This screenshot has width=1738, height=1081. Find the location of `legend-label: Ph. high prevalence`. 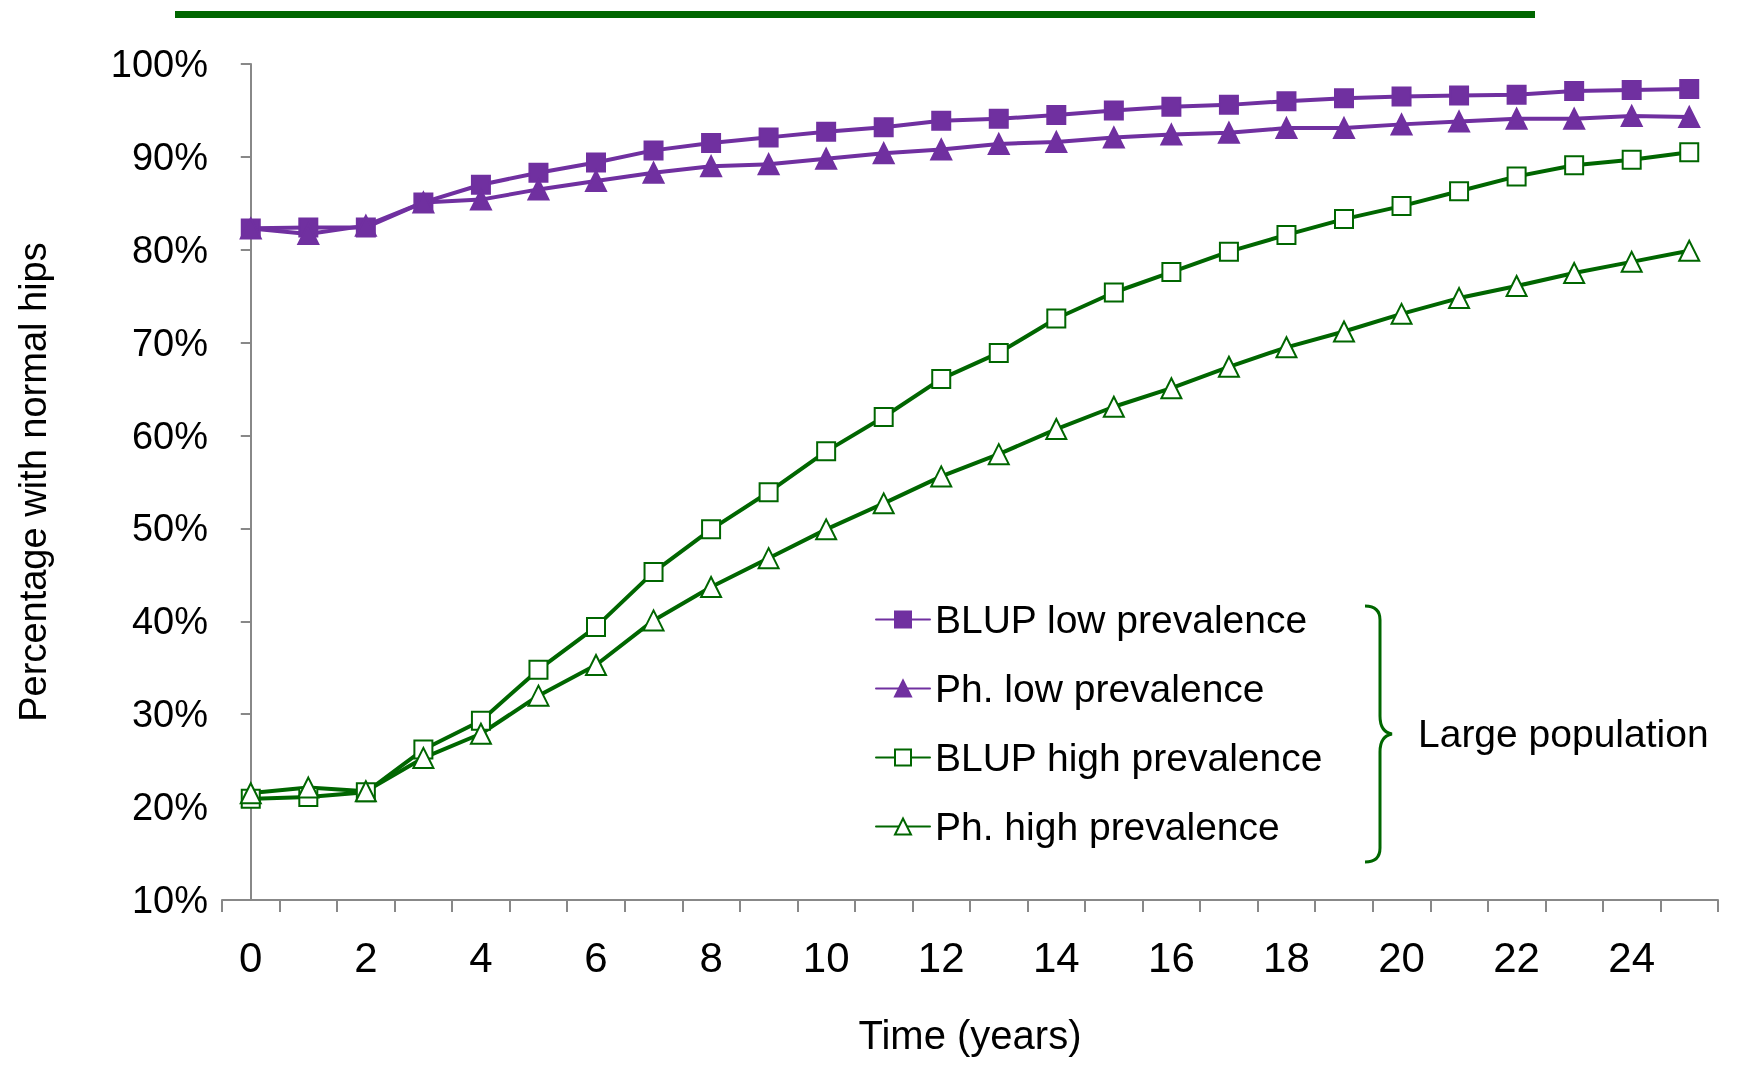

legend-label: Ph. high prevalence is located at coordinates (1107, 826).